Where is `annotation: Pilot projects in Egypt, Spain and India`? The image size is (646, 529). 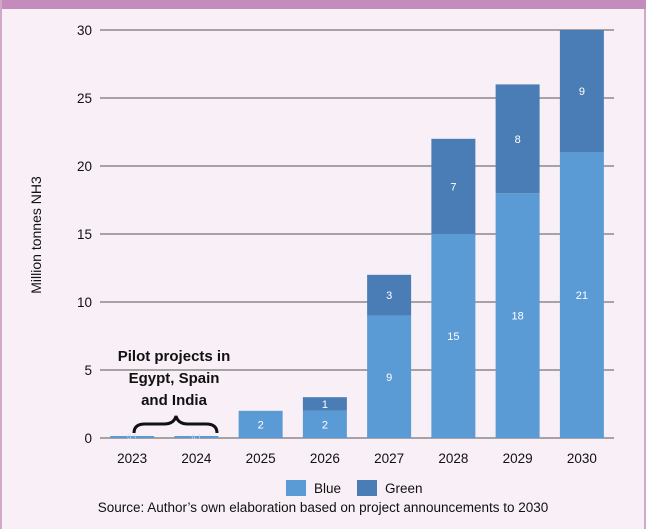 annotation: Pilot projects in Egypt, Spain and India is located at coordinates (174, 391).